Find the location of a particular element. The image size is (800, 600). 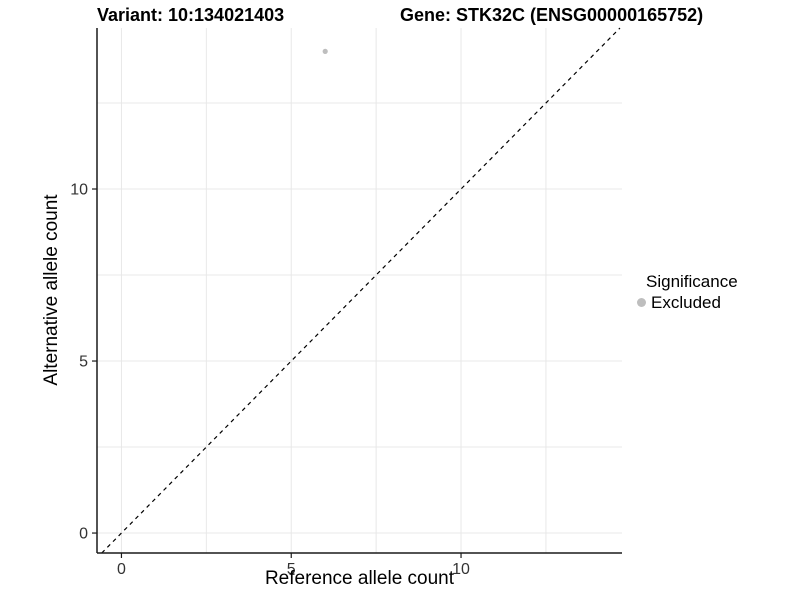

legend-item-excluded: Excluded is located at coordinates (687, 302).